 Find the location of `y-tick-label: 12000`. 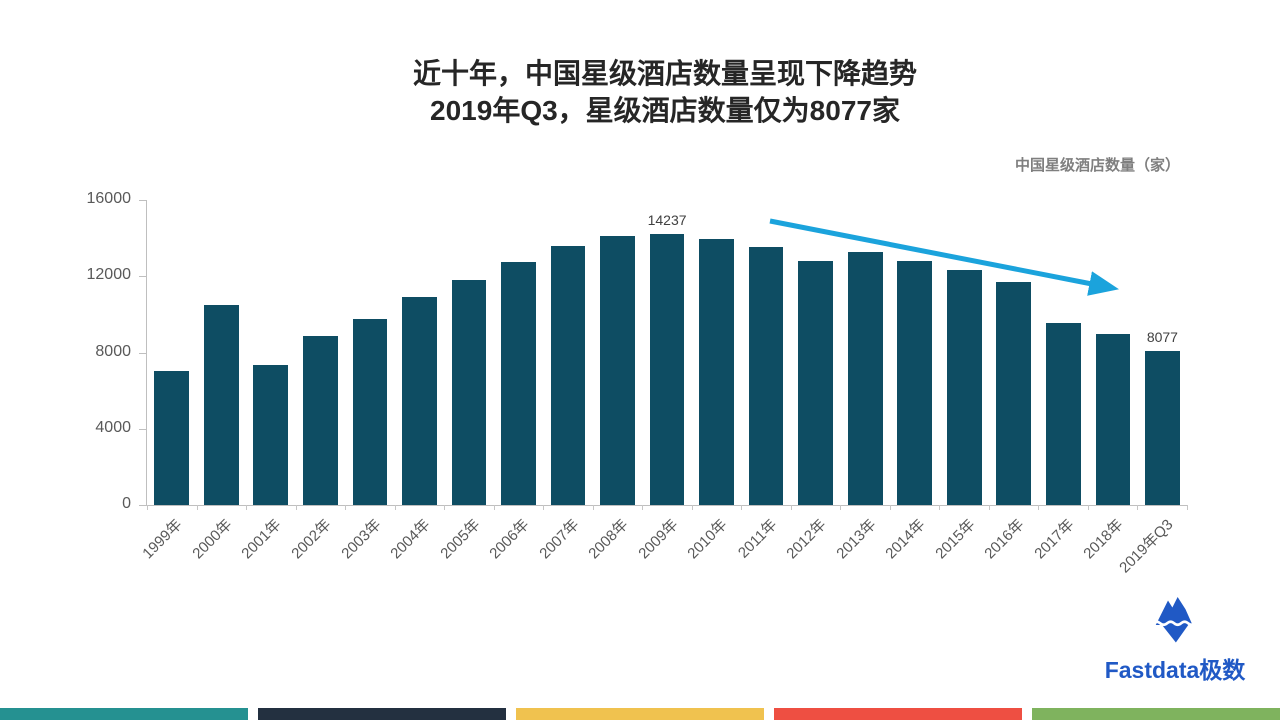

y-tick-label: 12000 is located at coordinates (109, 275).